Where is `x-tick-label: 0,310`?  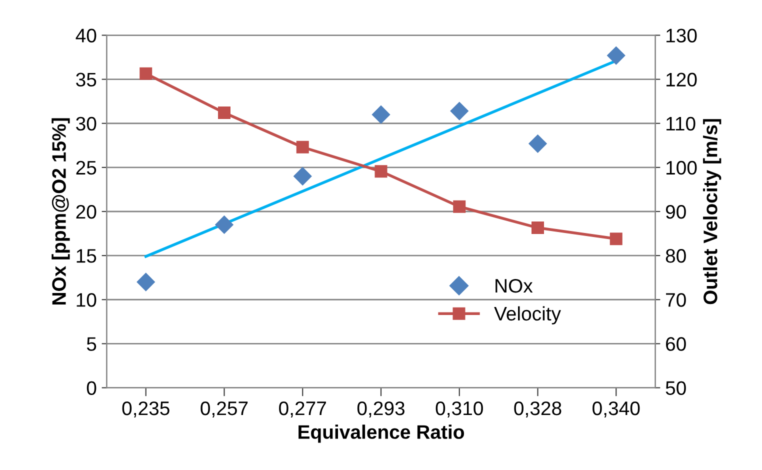
x-tick-label: 0,310 is located at coordinates (459, 409).